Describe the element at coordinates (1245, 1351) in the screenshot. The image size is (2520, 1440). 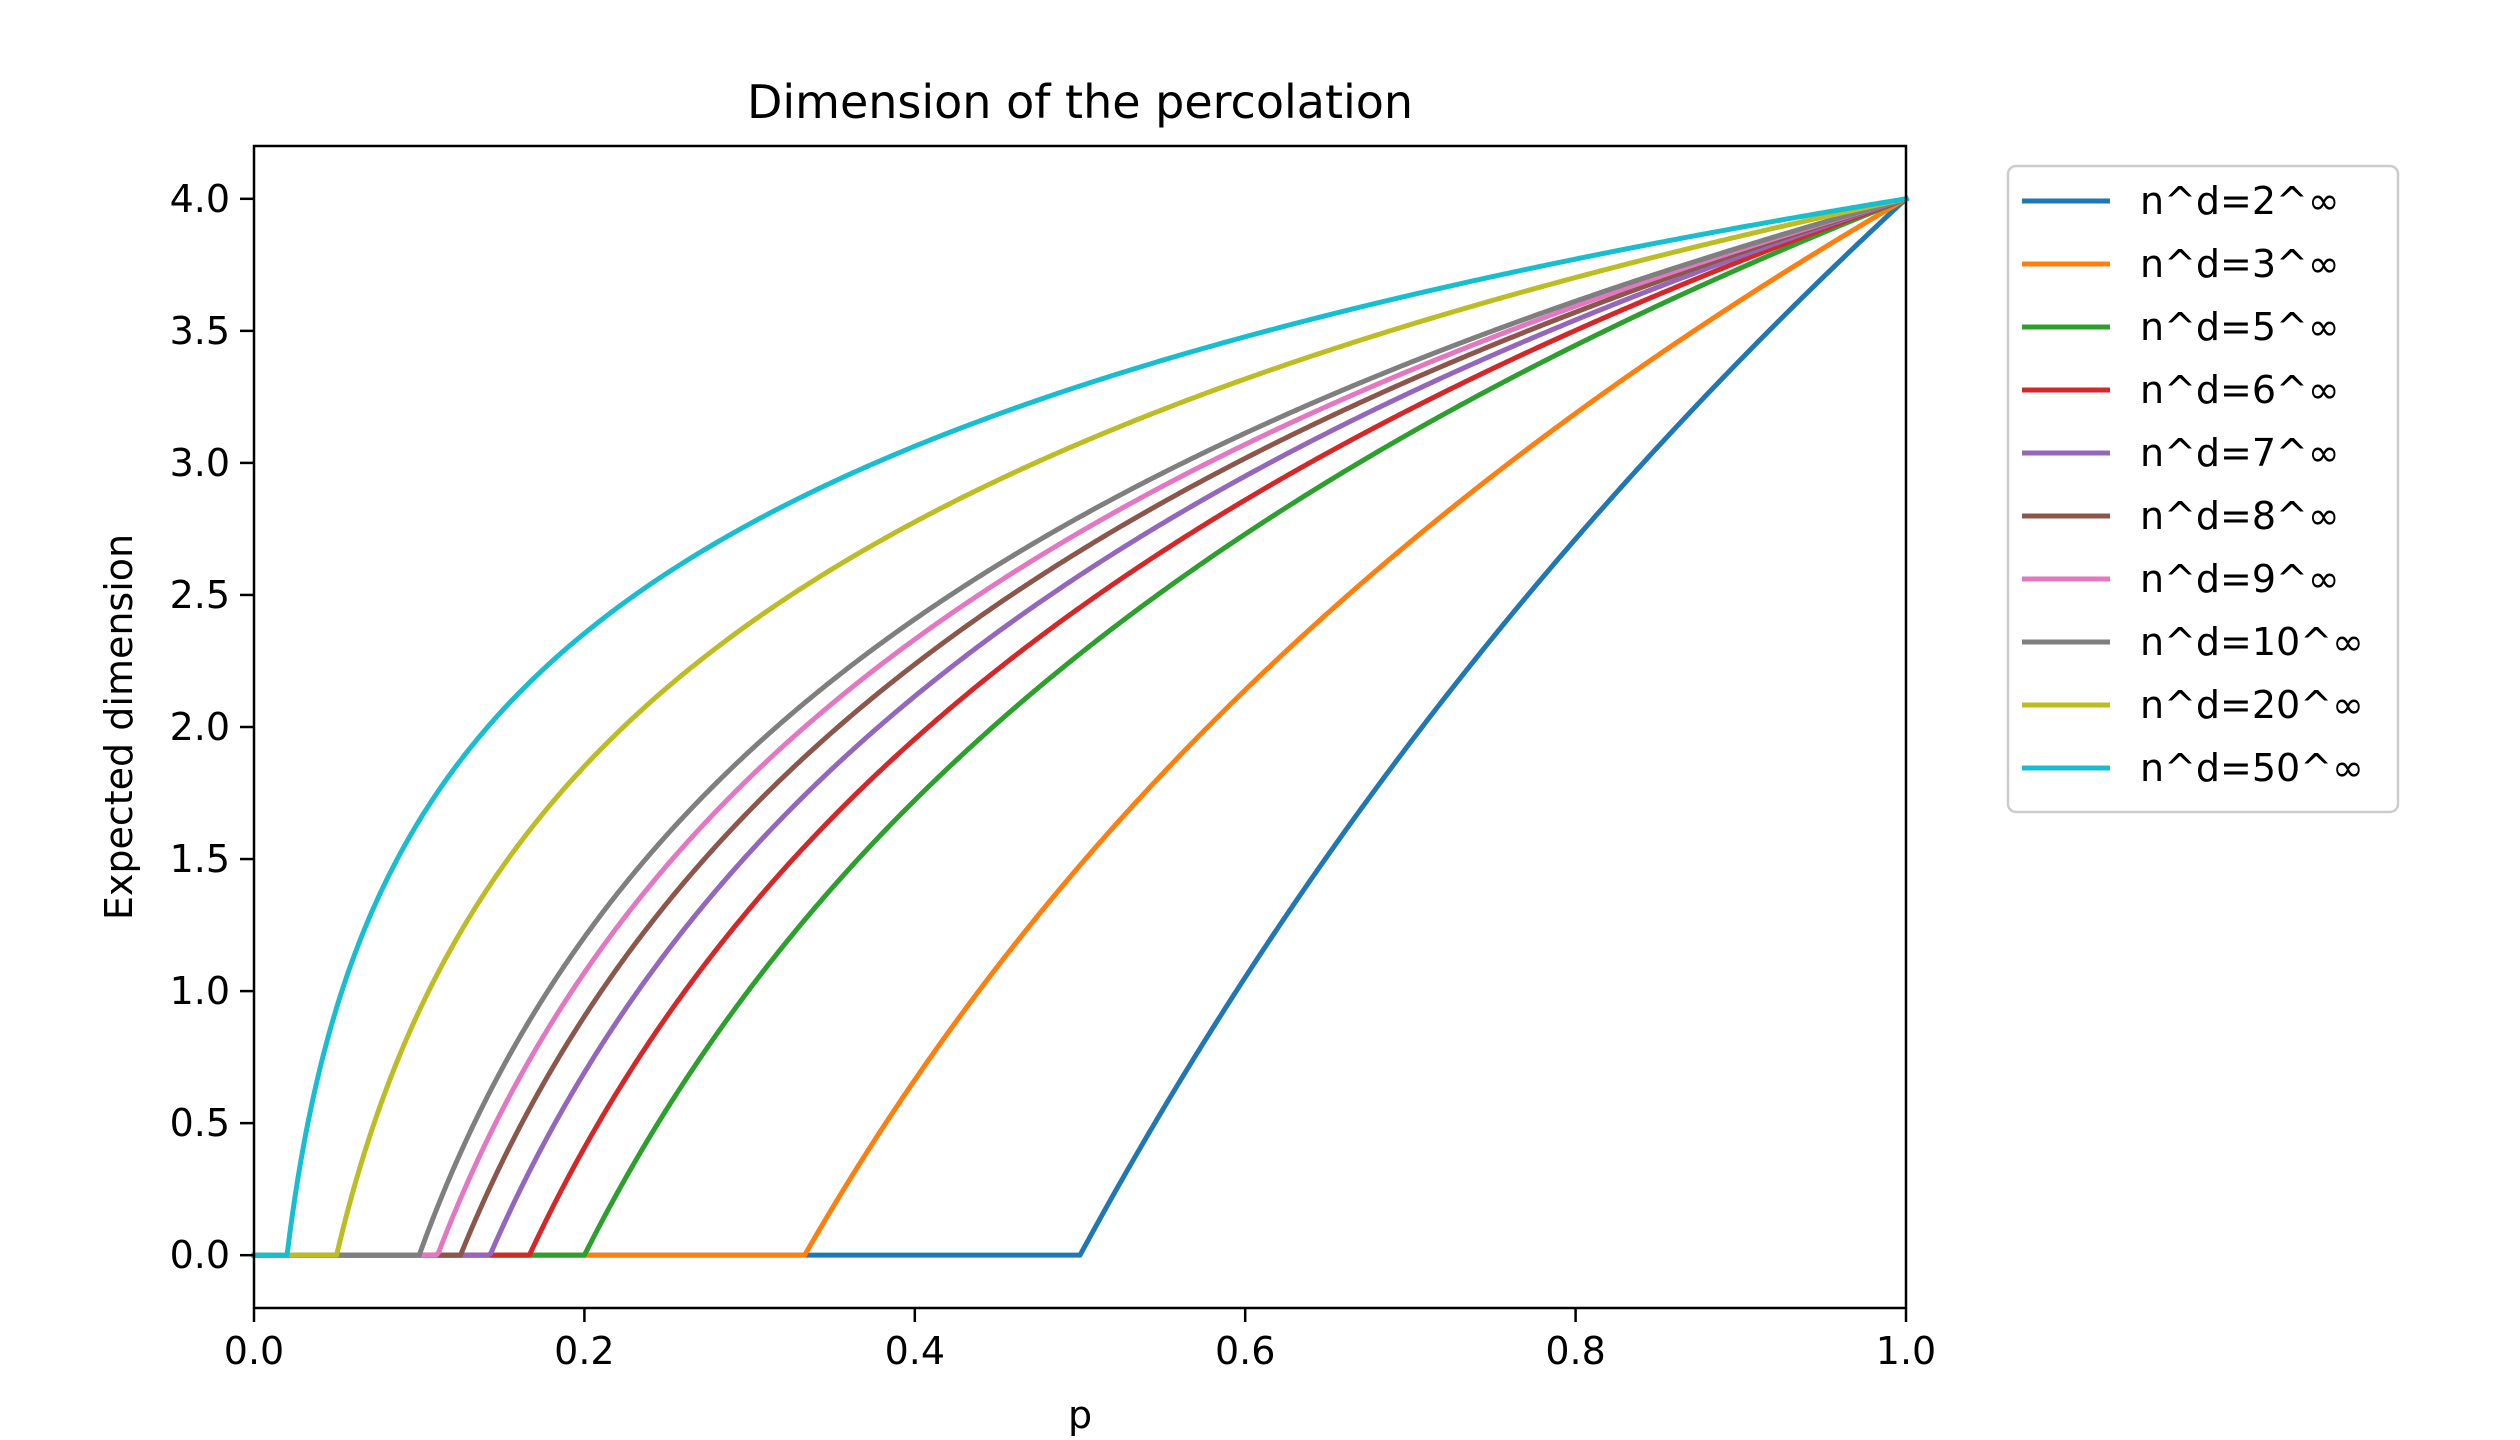
I see `x-tick-label: 0.6` at that location.